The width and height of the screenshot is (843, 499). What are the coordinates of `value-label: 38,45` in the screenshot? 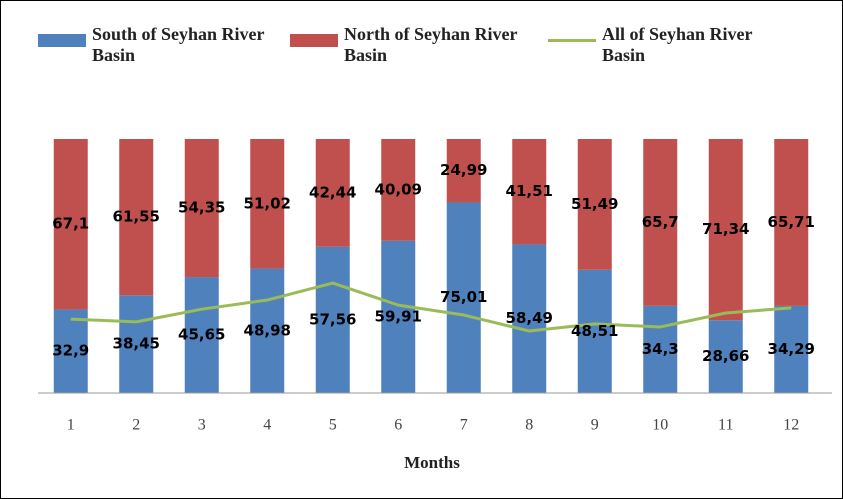 It's located at (136, 344).